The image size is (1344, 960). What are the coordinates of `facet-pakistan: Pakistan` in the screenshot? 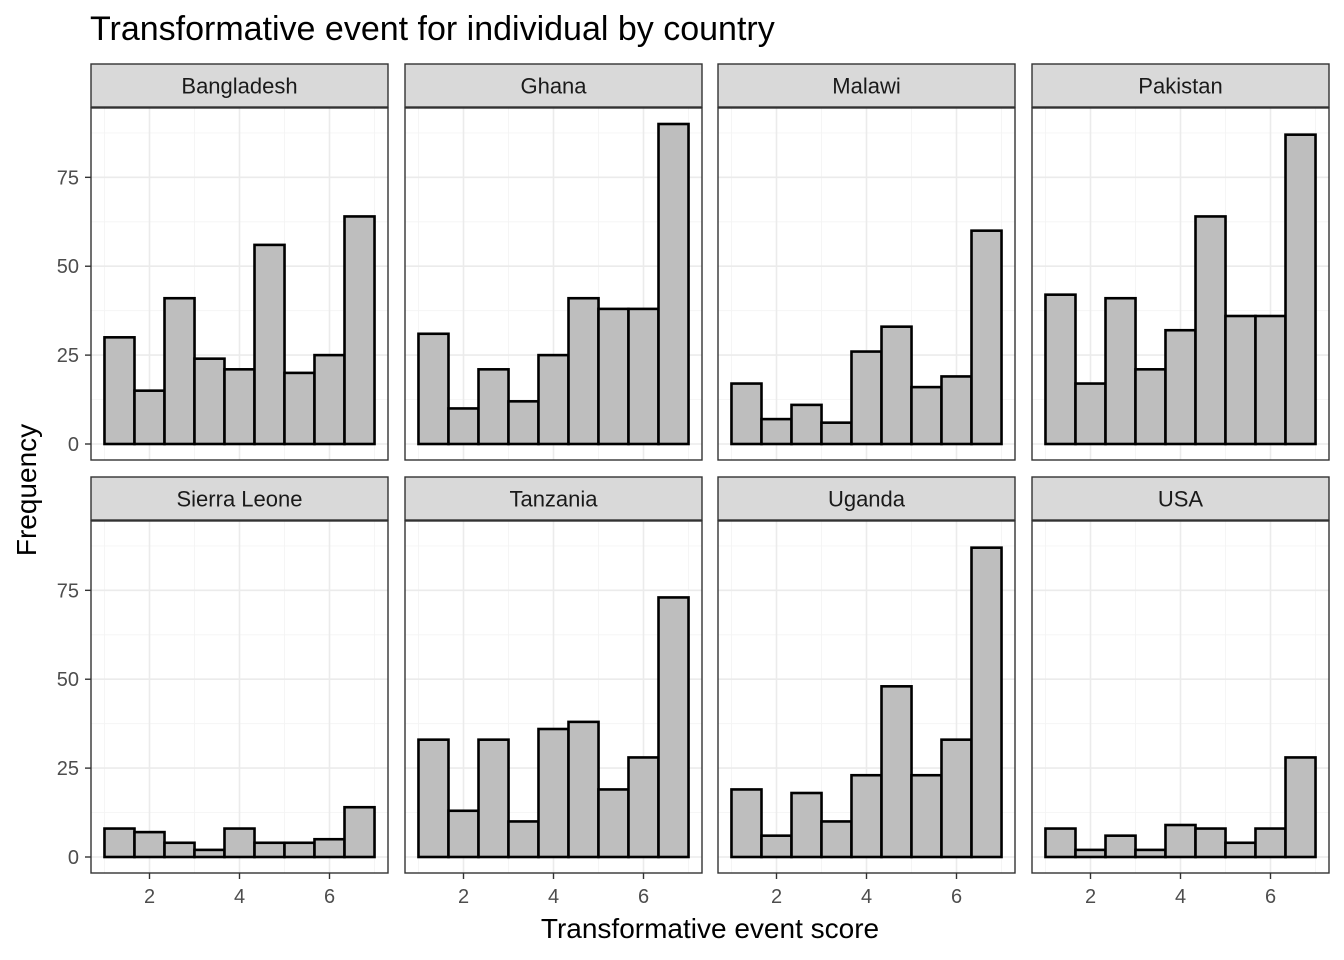 It's located at (1180, 262).